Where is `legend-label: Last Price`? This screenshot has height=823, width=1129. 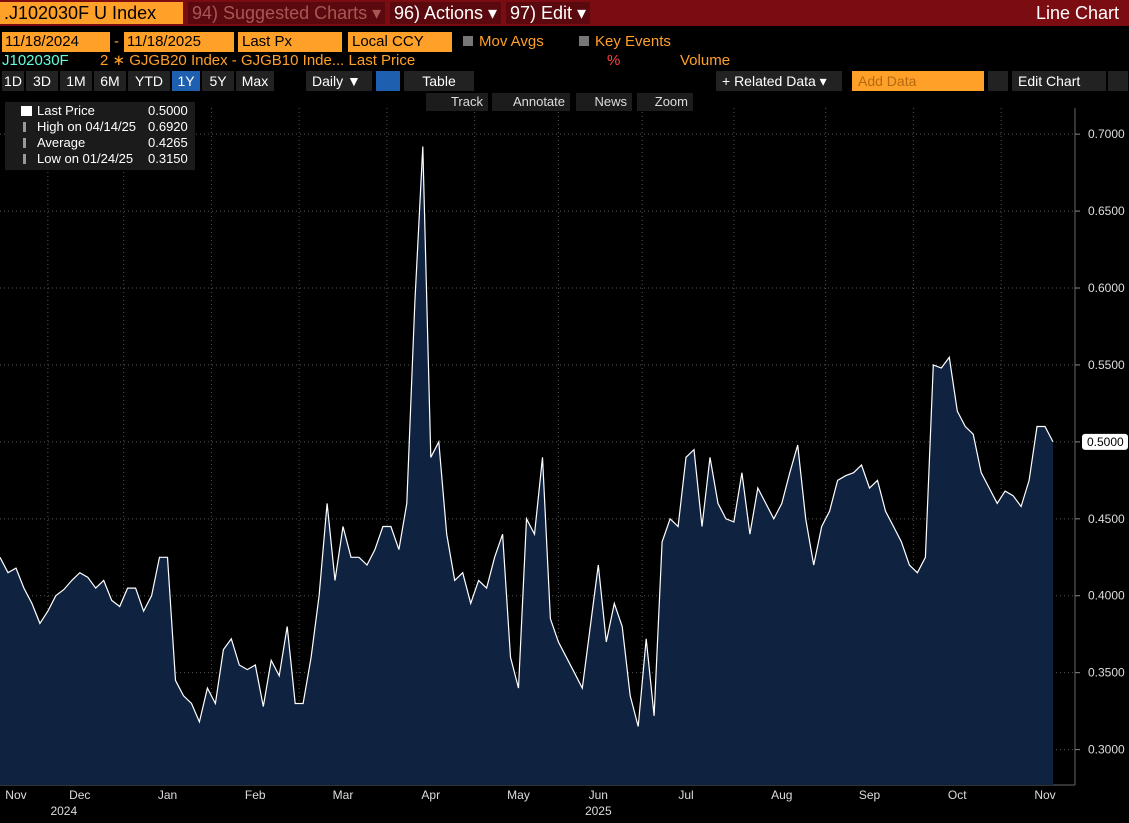 legend-label: Last Price is located at coordinates (66, 110).